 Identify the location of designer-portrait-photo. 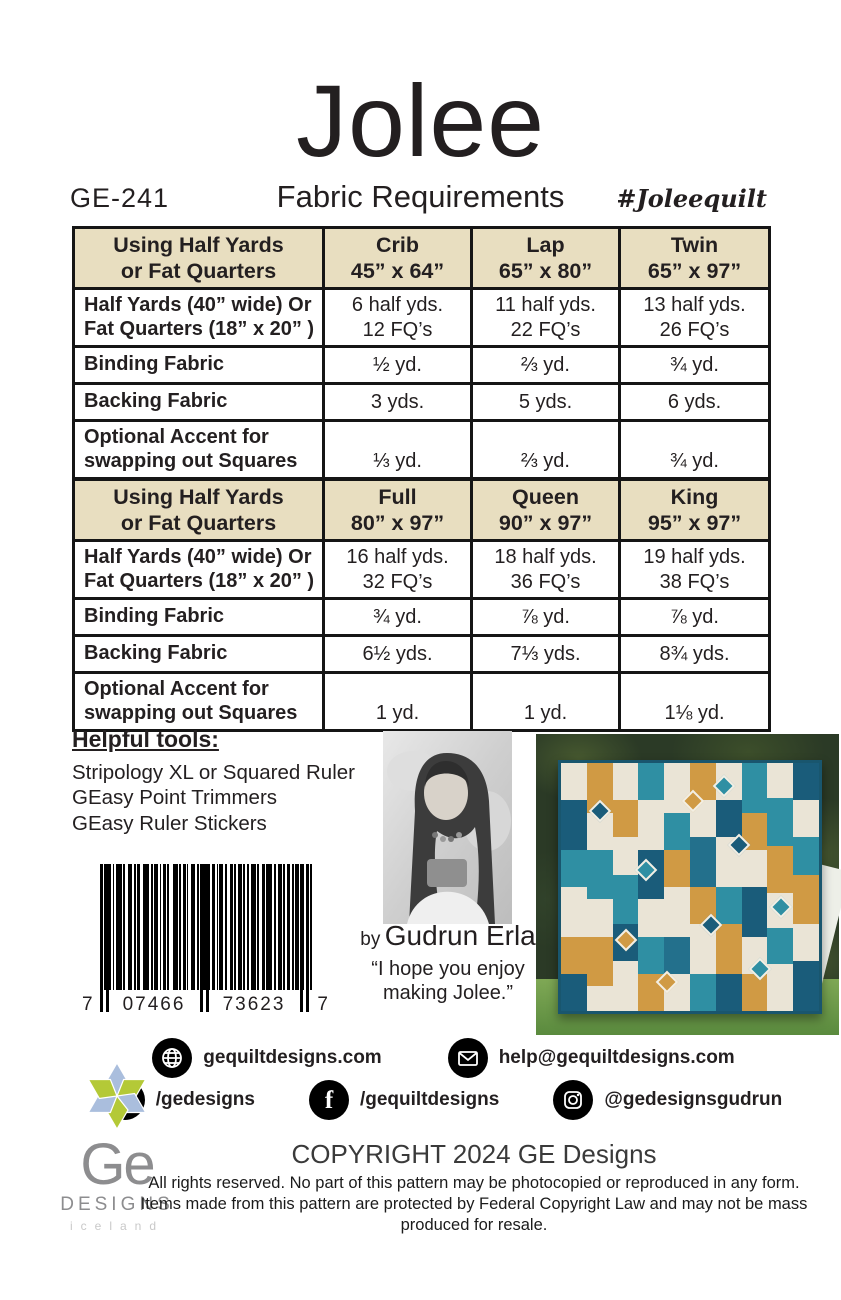
(447, 827).